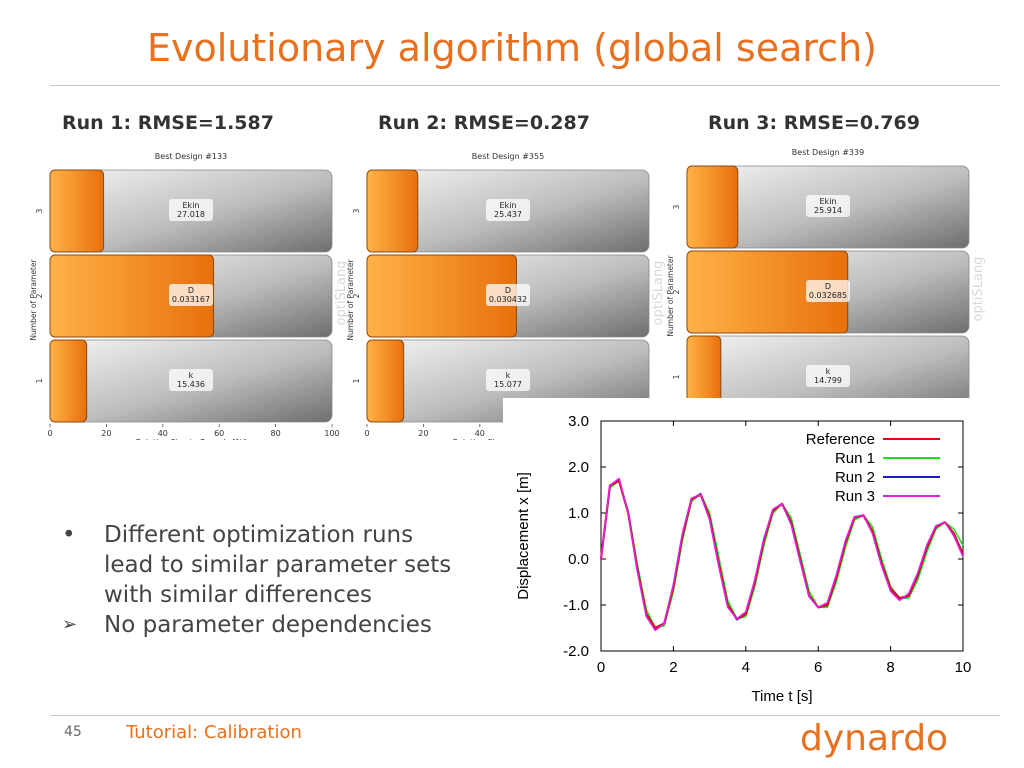  Describe the element at coordinates (191, 214) in the screenshot. I see `bar-param-value: 27.018` at that location.